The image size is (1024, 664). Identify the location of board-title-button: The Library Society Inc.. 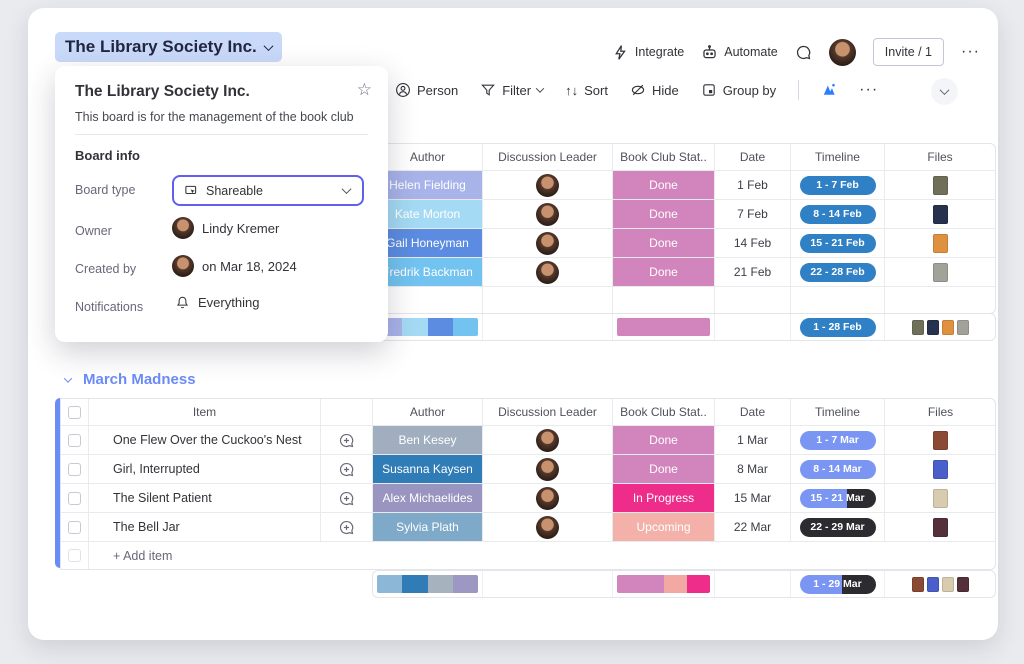
(168, 47).